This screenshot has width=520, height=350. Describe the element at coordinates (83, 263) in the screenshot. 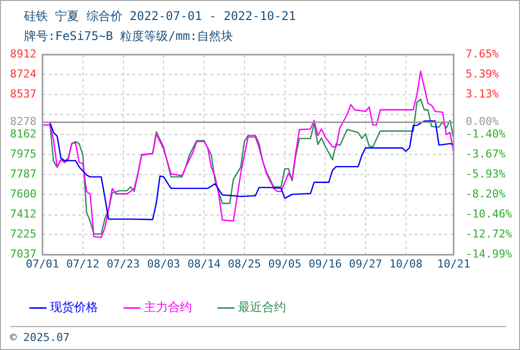

I see `x-tick-label: 07/12` at that location.